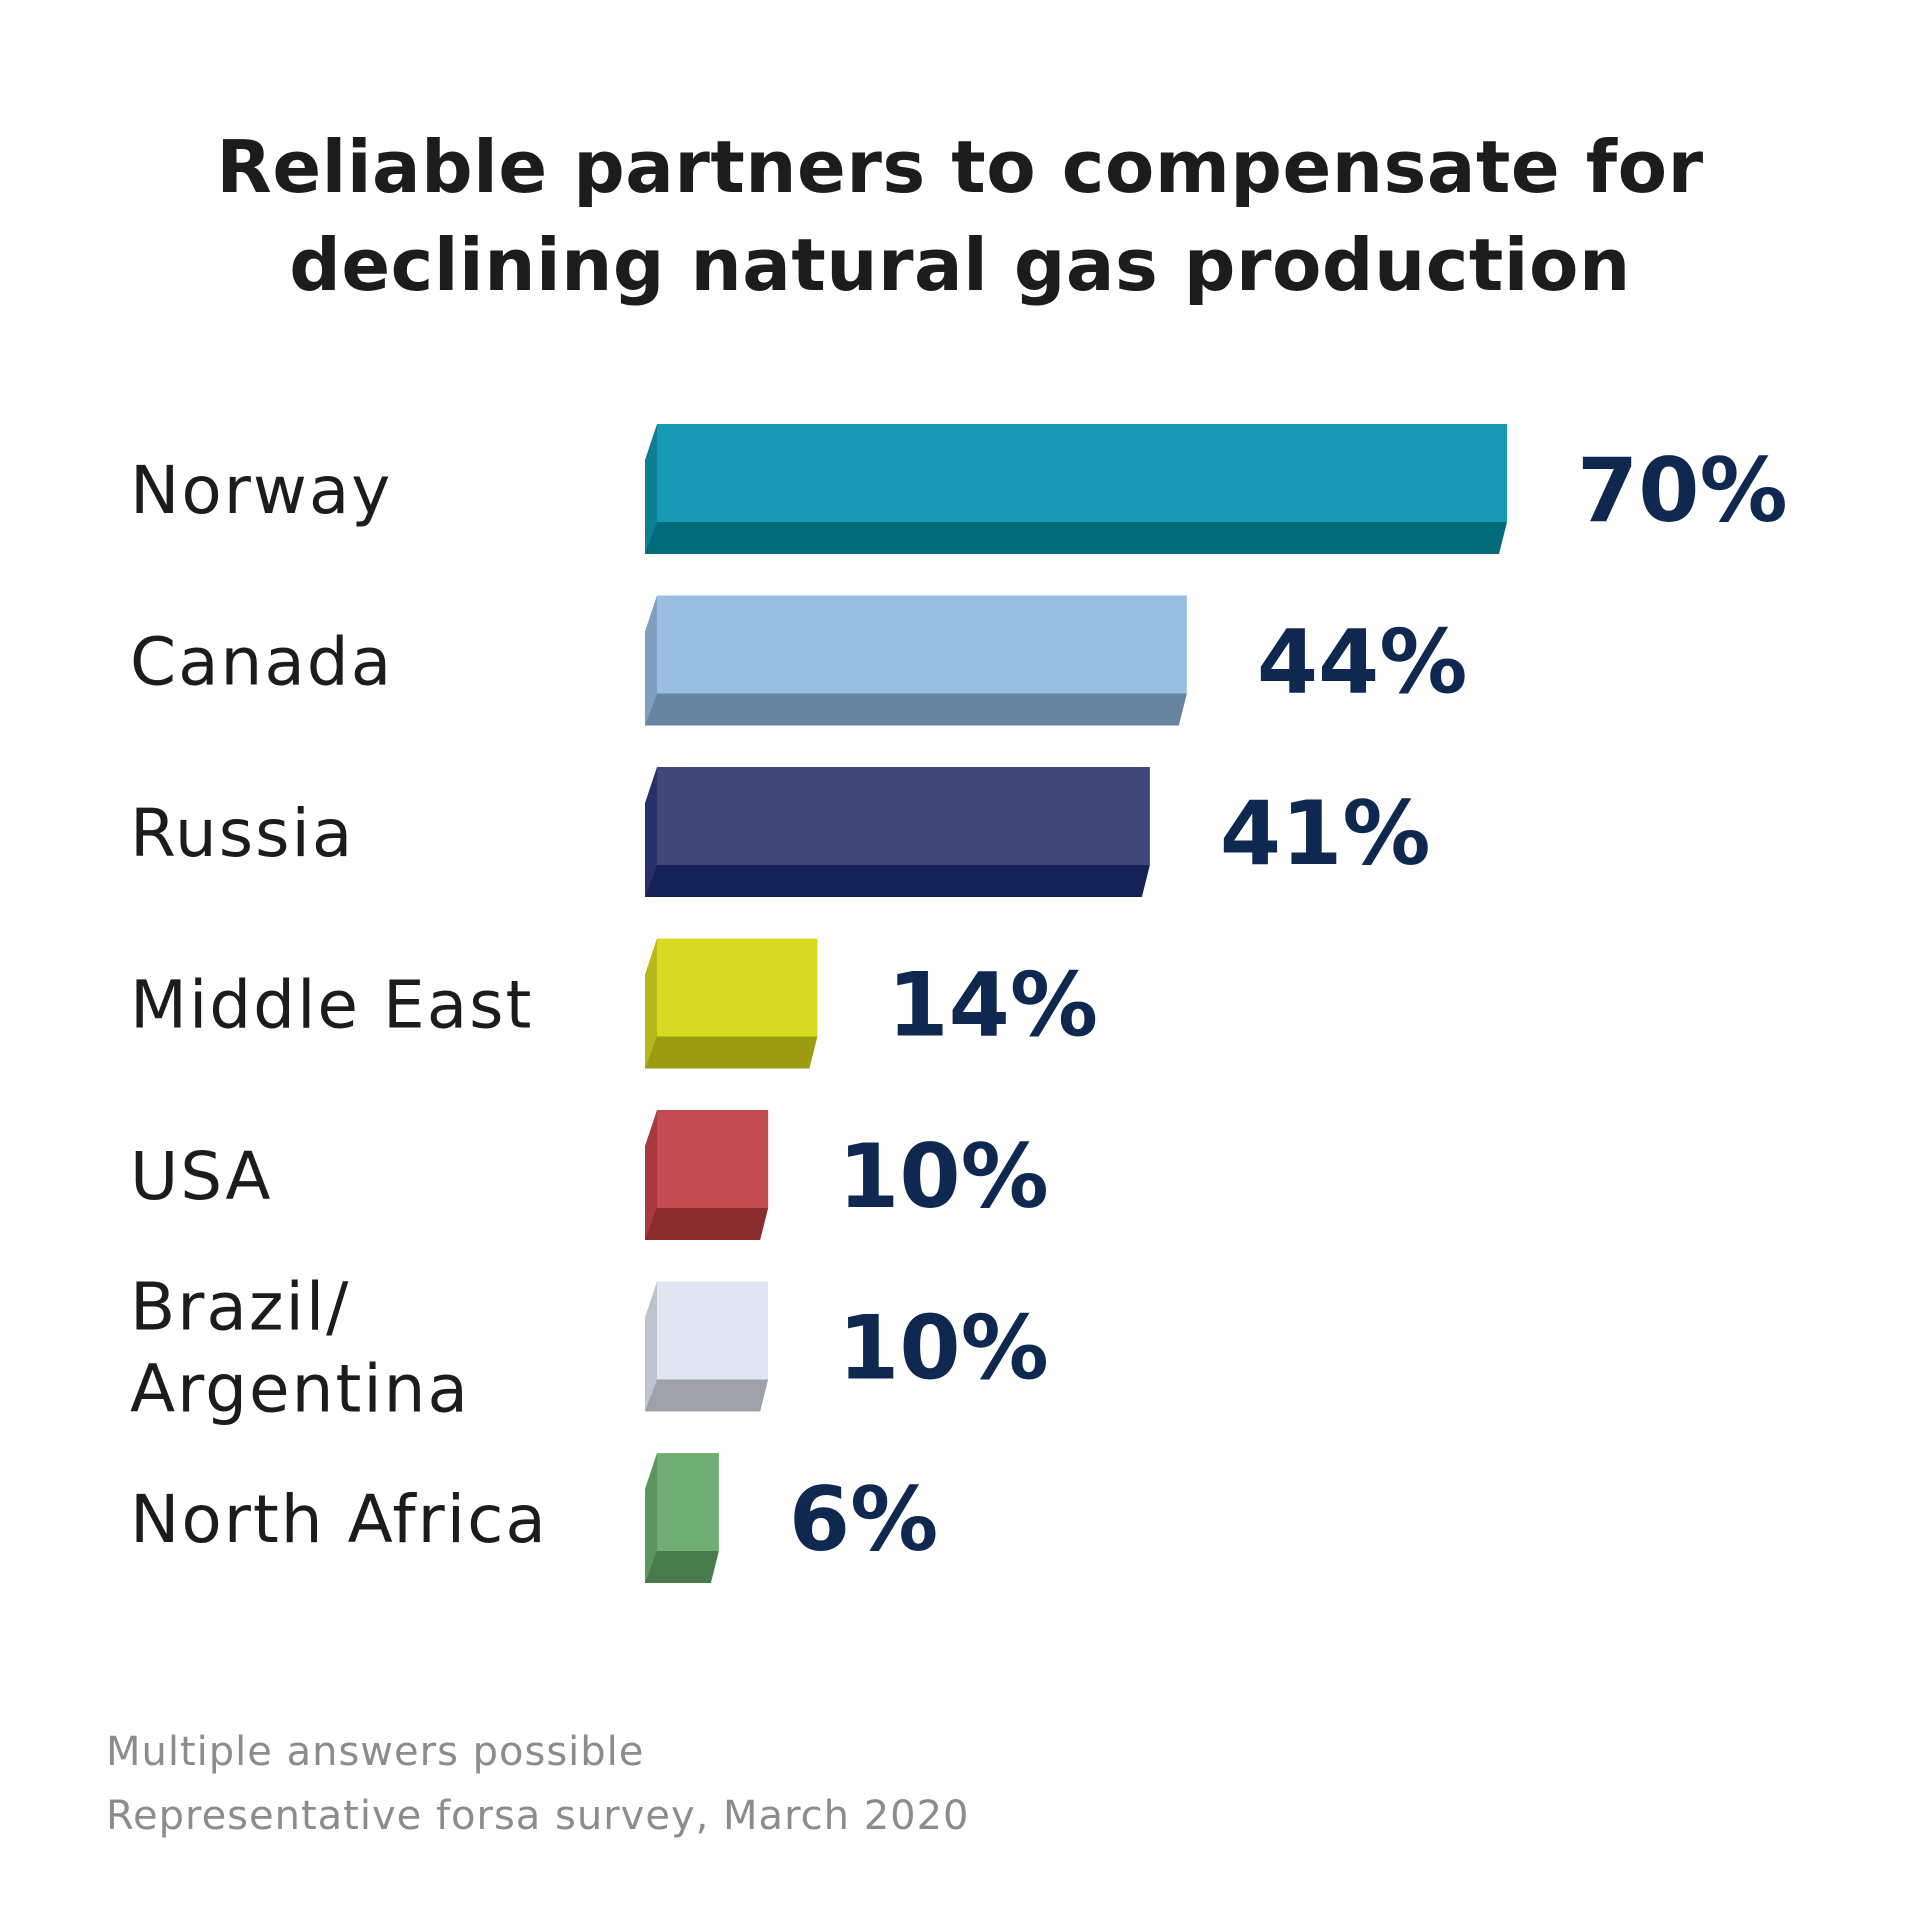 Image resolution: width=1920 pixels, height=1920 pixels. Describe the element at coordinates (240, 1307) in the screenshot. I see `category-label-line: Brazil/` at that location.